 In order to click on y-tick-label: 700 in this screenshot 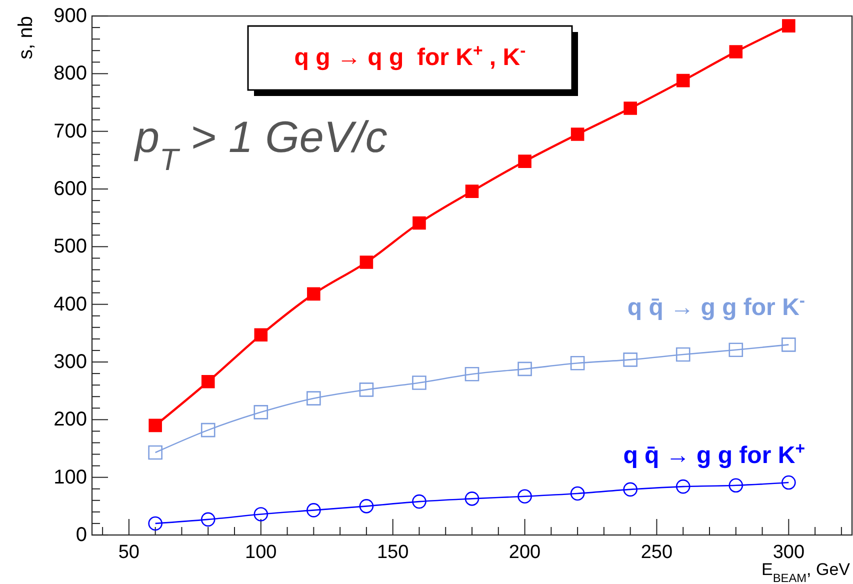, I will do `click(70, 131)`.